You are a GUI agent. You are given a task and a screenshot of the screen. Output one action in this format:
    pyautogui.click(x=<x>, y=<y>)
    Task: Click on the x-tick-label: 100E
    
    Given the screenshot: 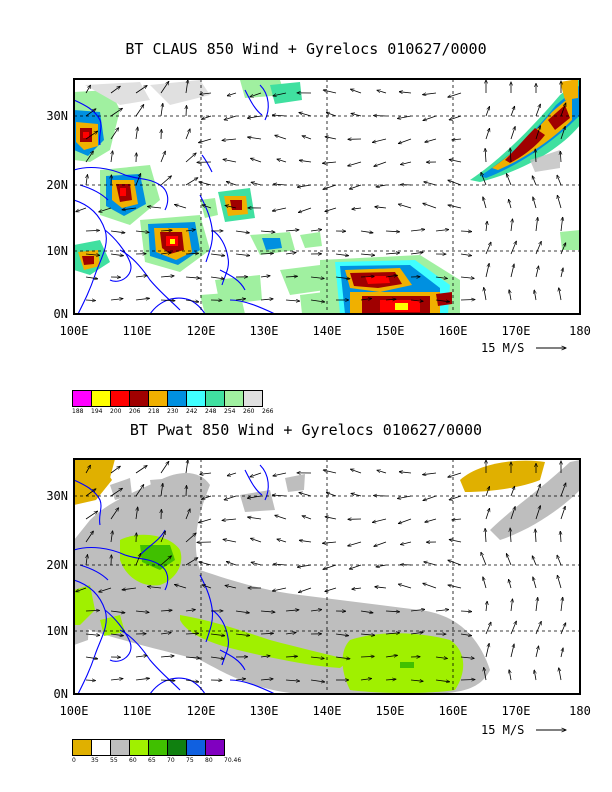 What is the action you would take?
    pyautogui.click(x=74, y=331)
    